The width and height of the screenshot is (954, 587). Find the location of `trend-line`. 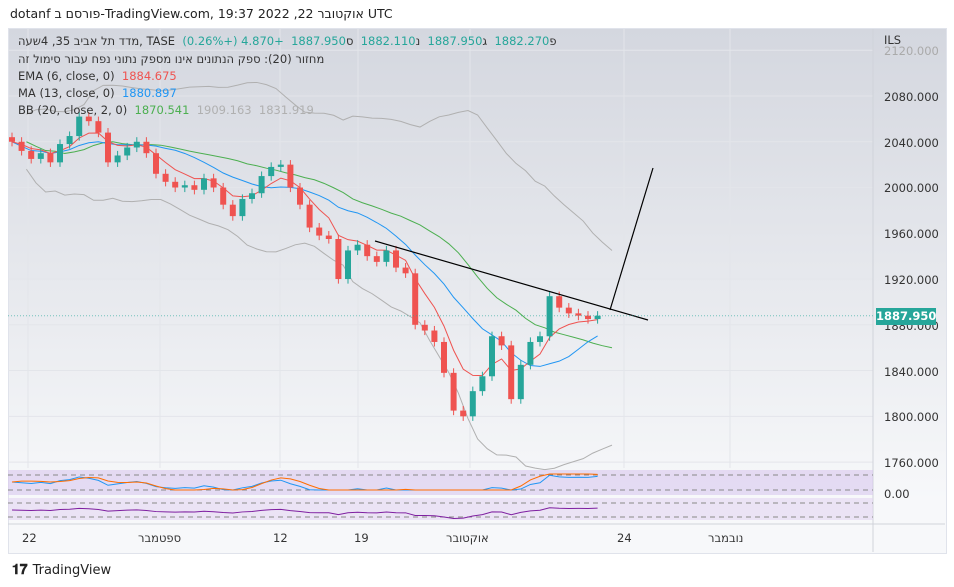

trend-line is located at coordinates (511, 280).